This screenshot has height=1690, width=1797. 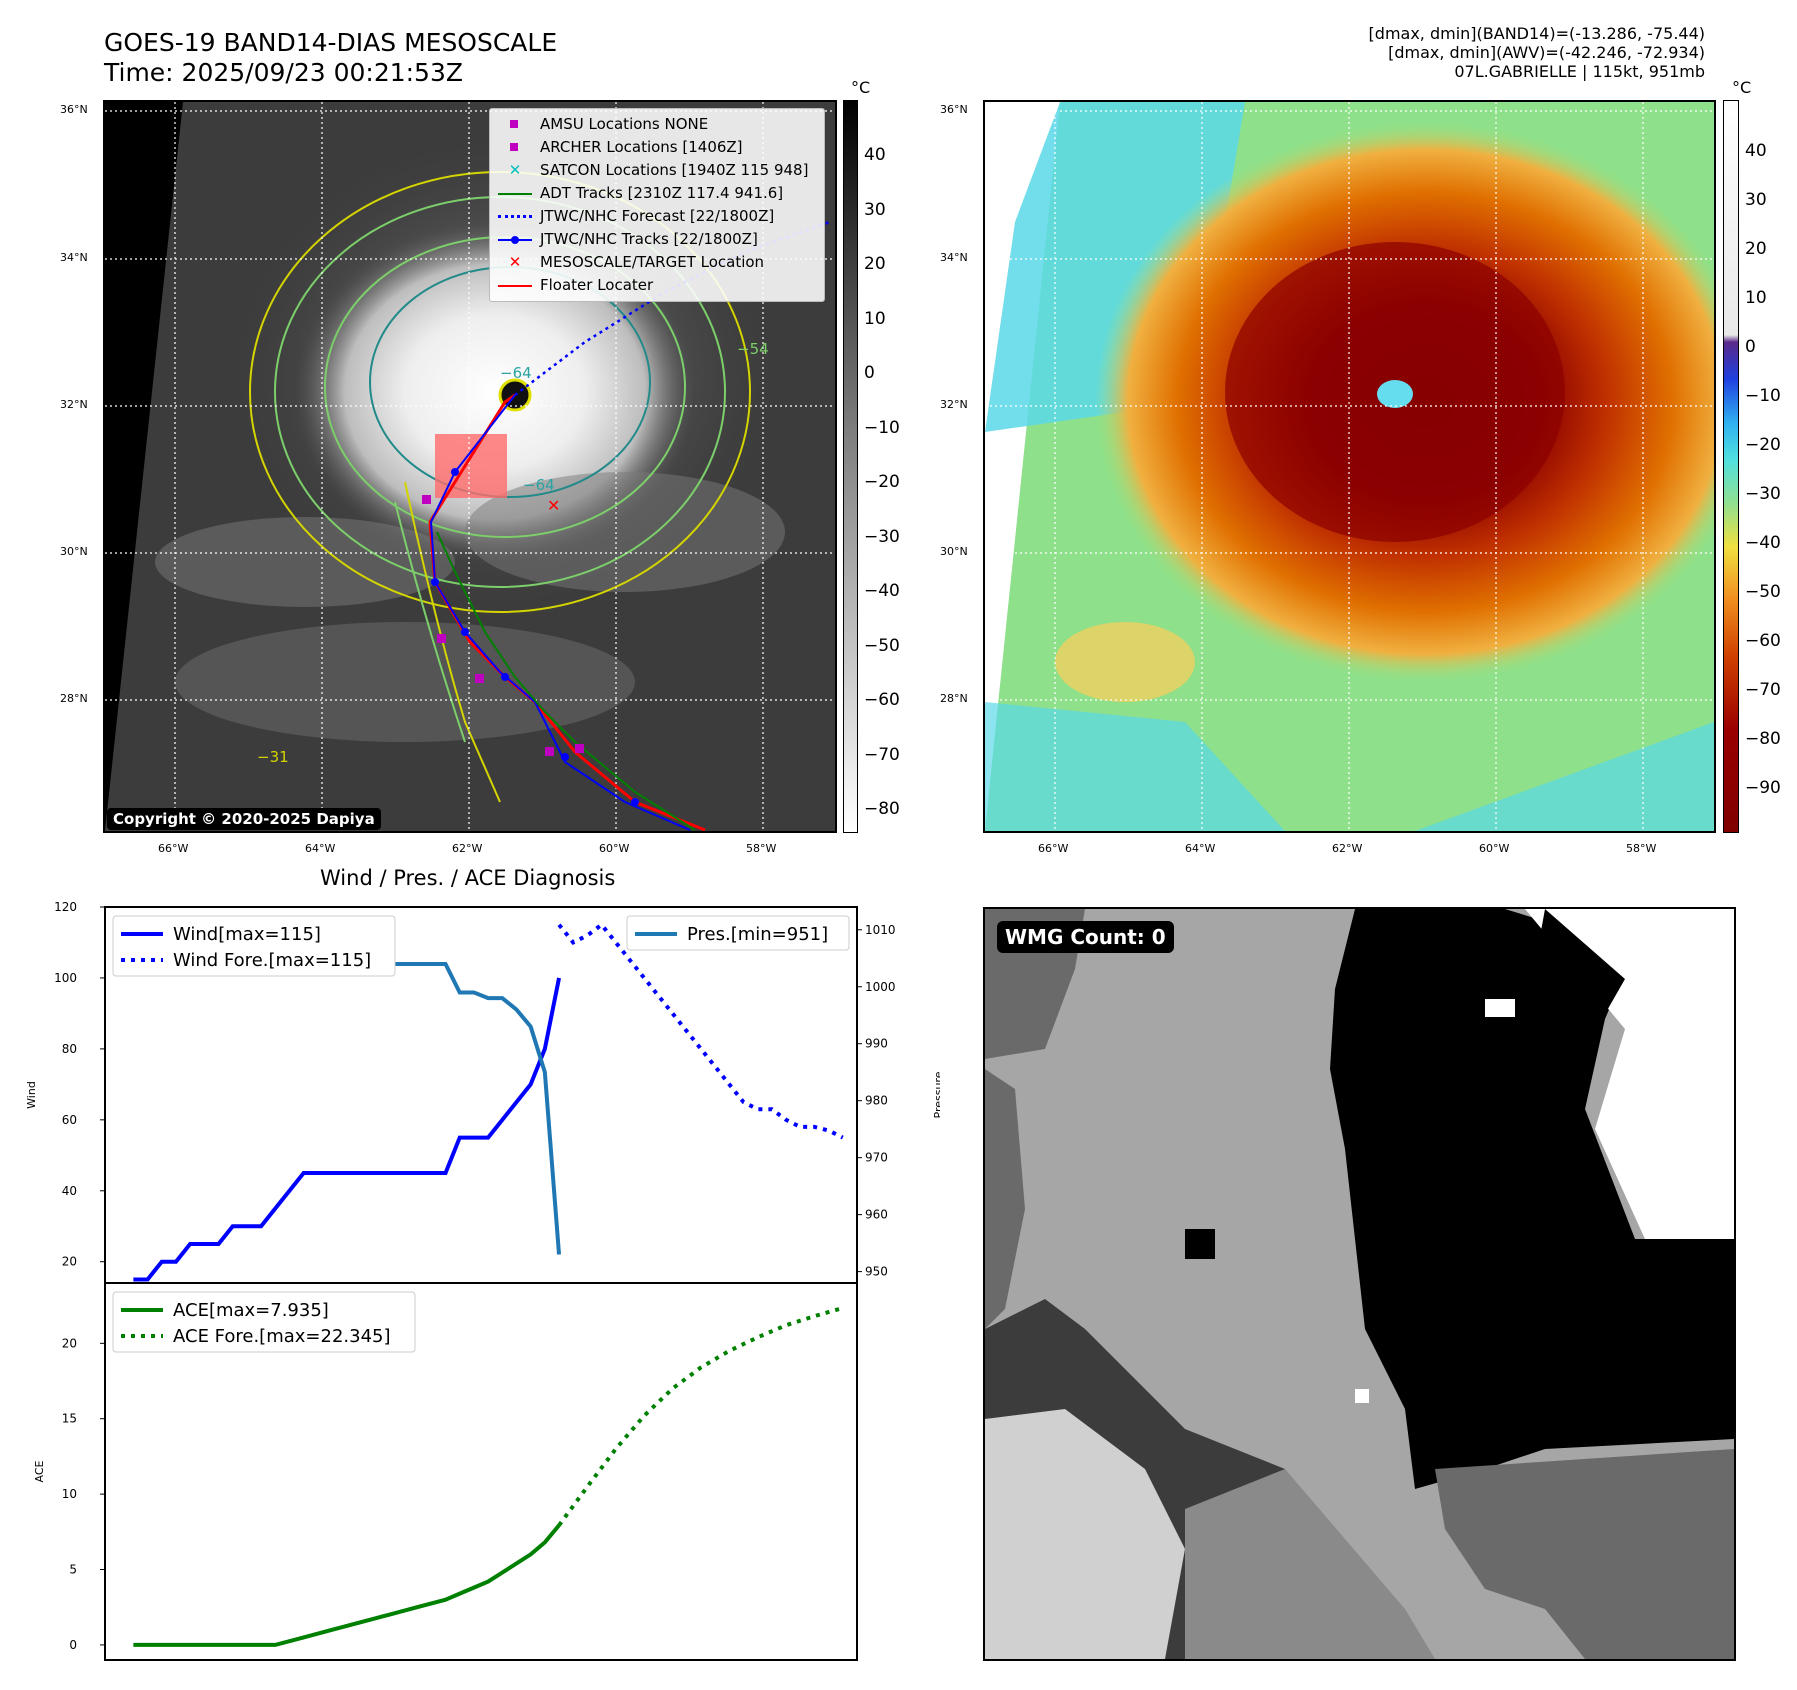 What do you see at coordinates (954, 404) in the screenshot?
I see `lat-label: 32°N` at bounding box center [954, 404].